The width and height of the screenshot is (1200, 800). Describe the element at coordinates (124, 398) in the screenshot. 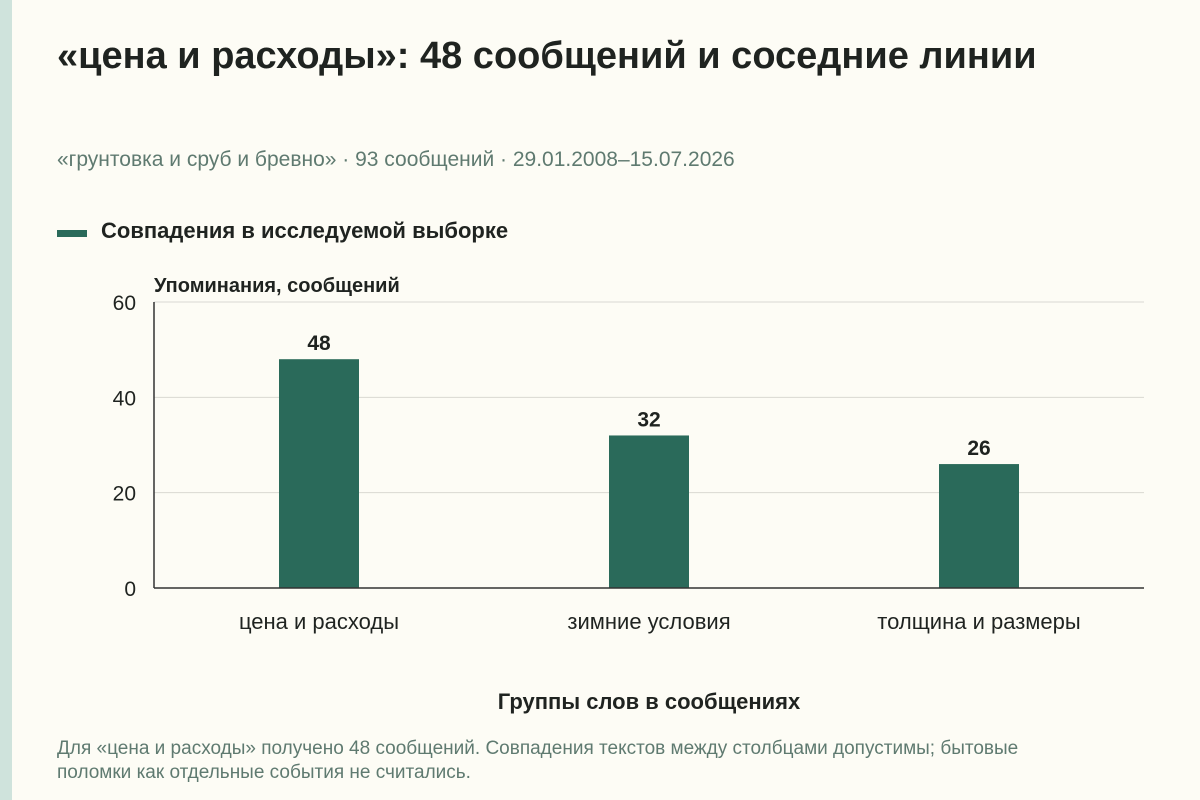

I see `y-tick-label: 40` at that location.